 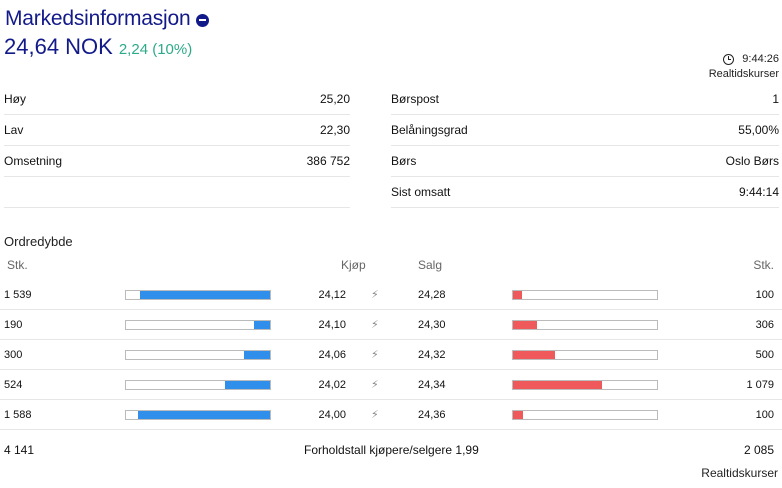 I want to click on sell-price: 24,28, so click(x=432, y=295).